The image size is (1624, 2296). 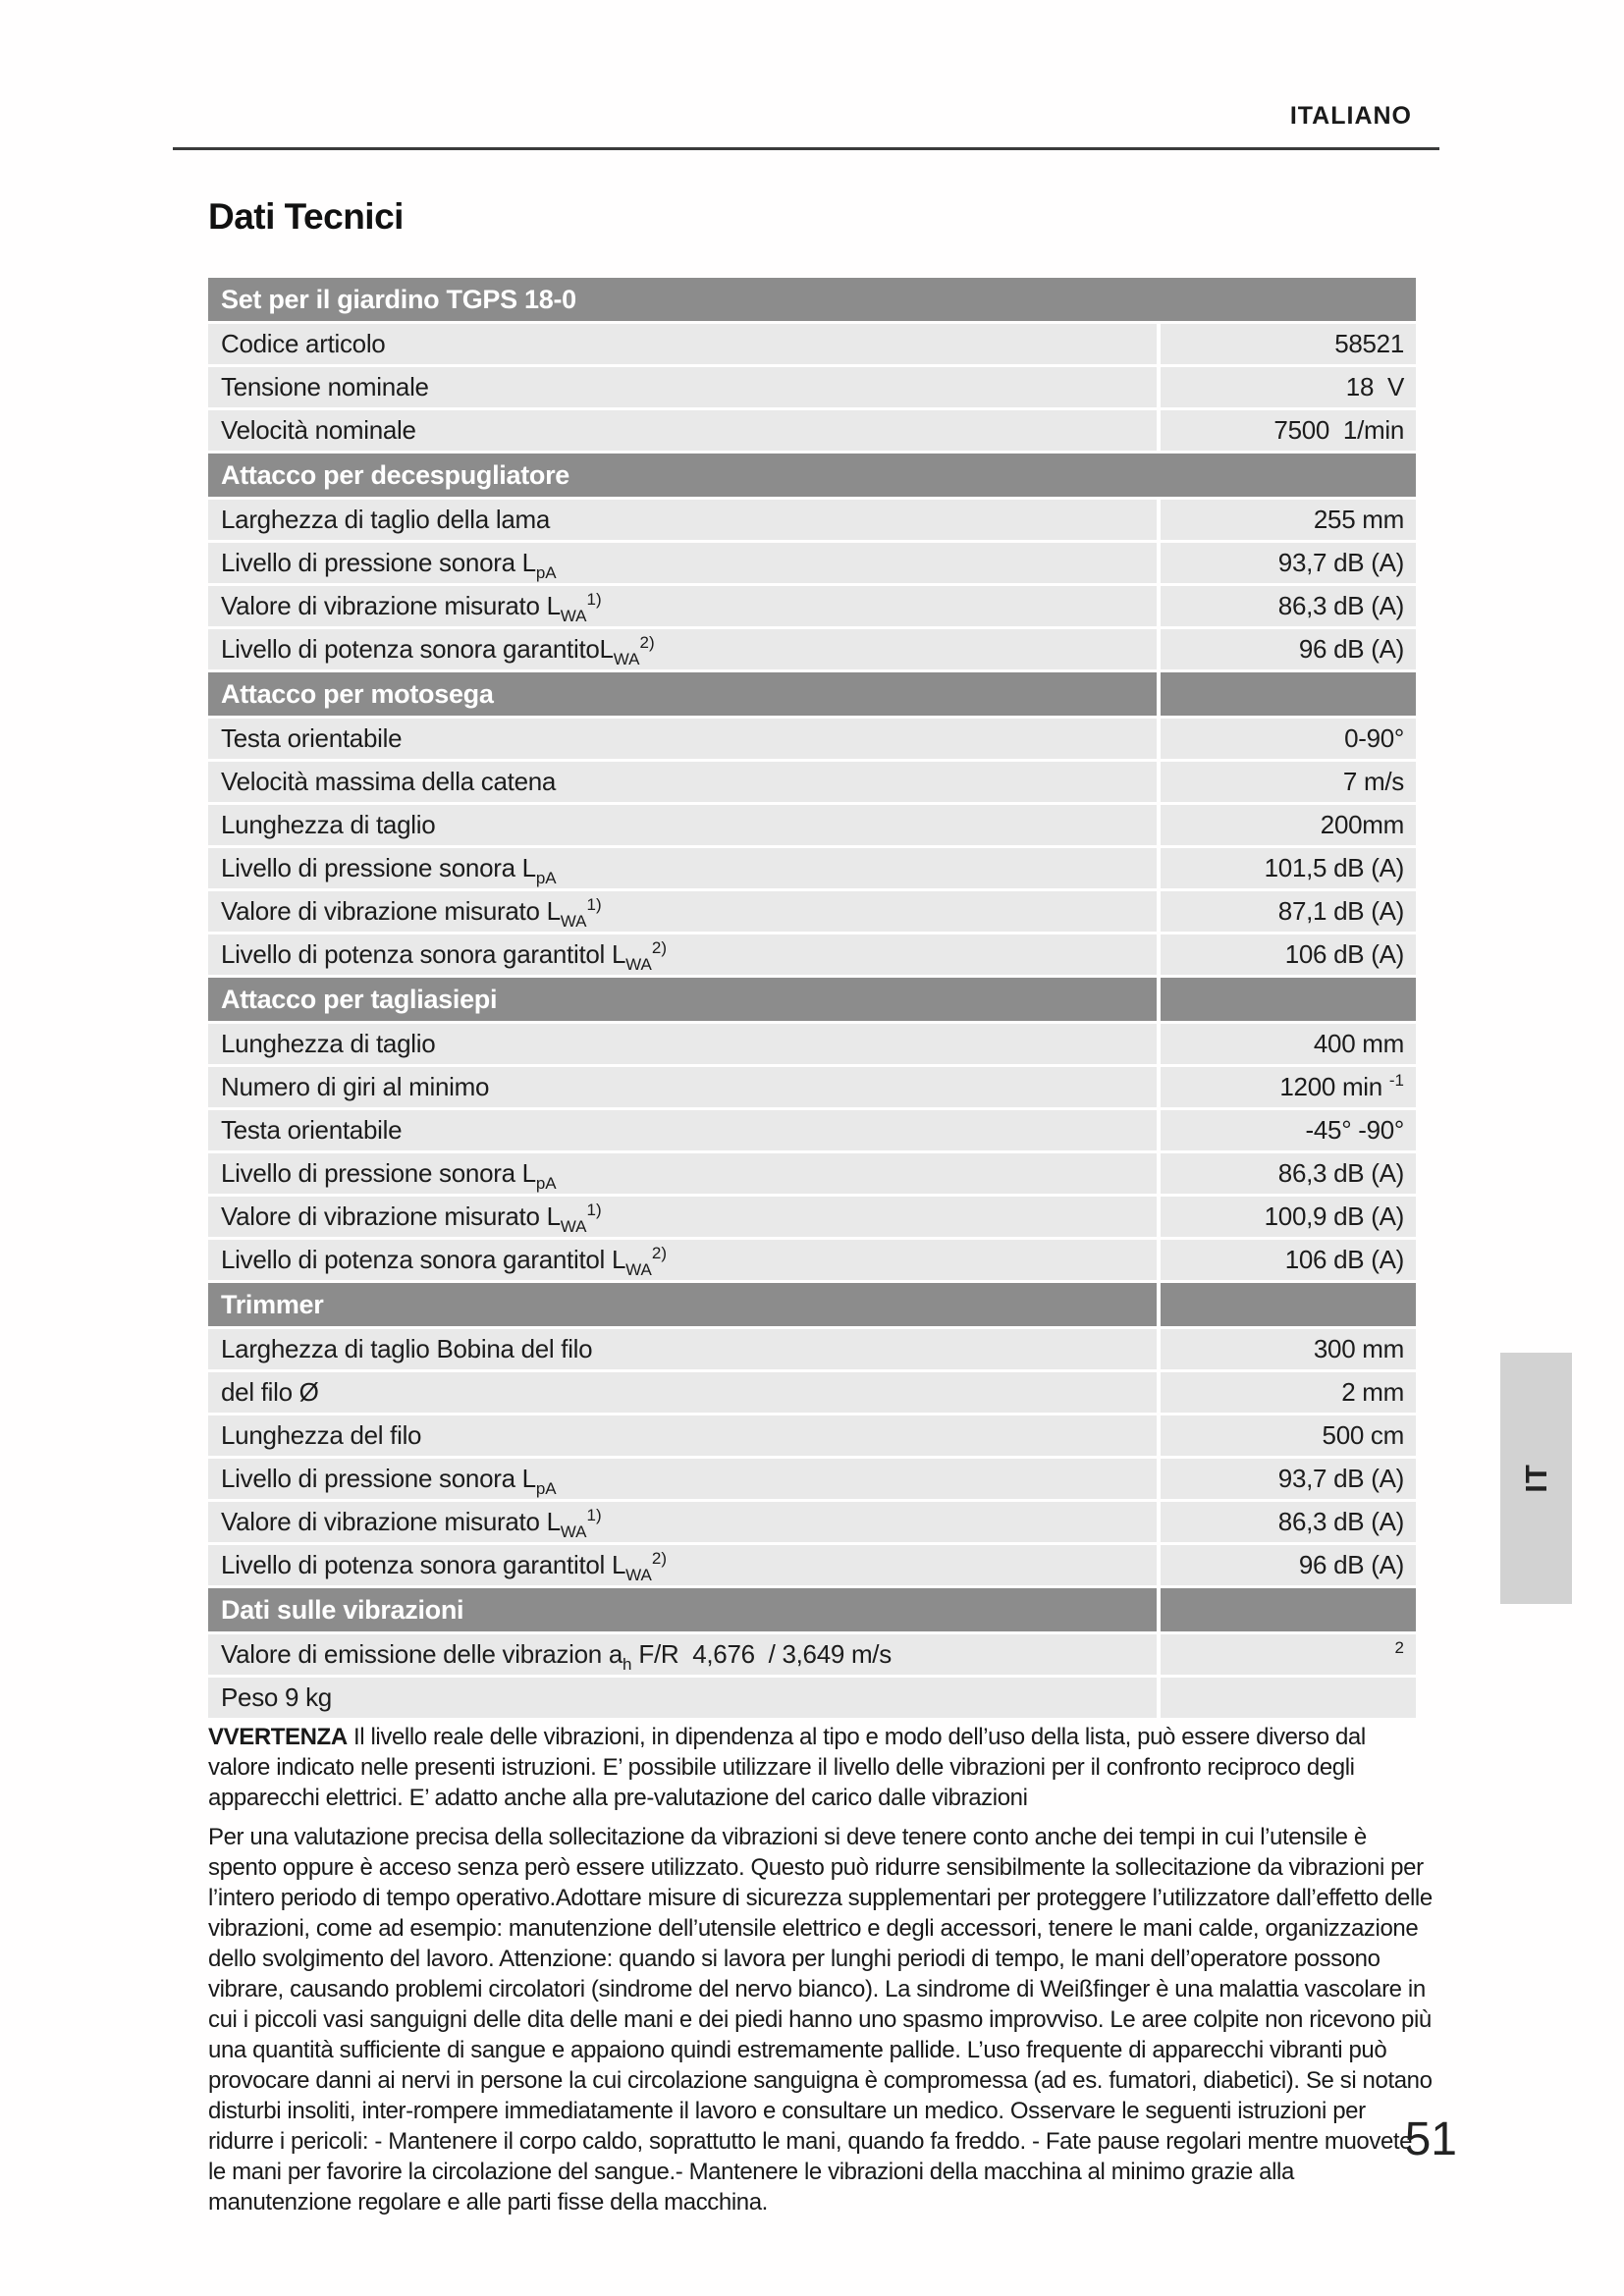 I want to click on table-row: Velocità nominale 7500 1/min, so click(x=812, y=431).